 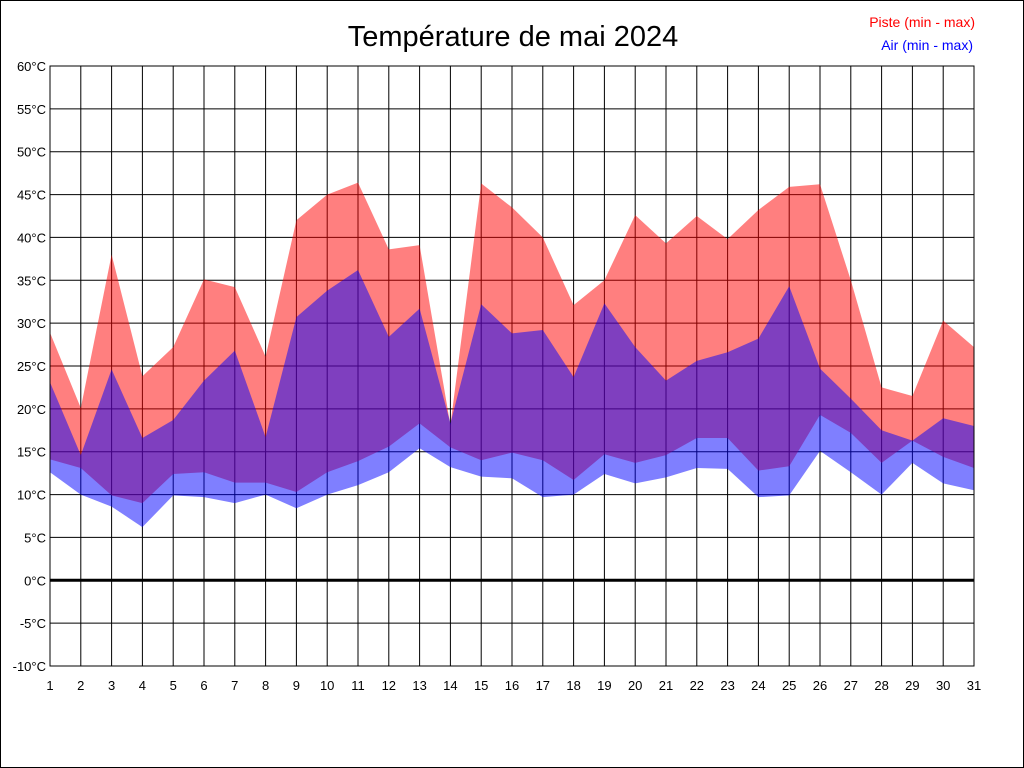 I want to click on x-tick-label: 18, so click(x=573, y=685).